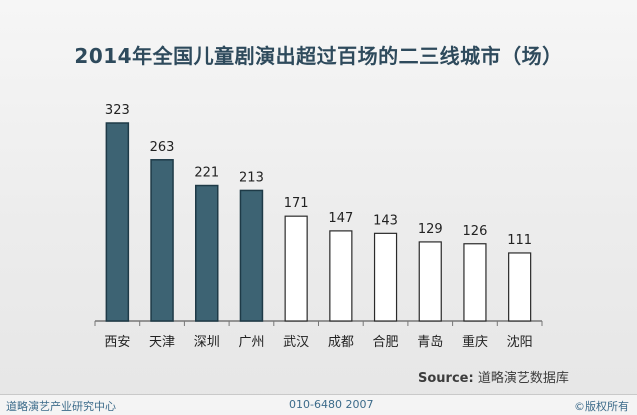 This screenshot has width=637, height=415. What do you see at coordinates (523, 378) in the screenshot?
I see `source-text: 道略演艺数据库` at bounding box center [523, 378].